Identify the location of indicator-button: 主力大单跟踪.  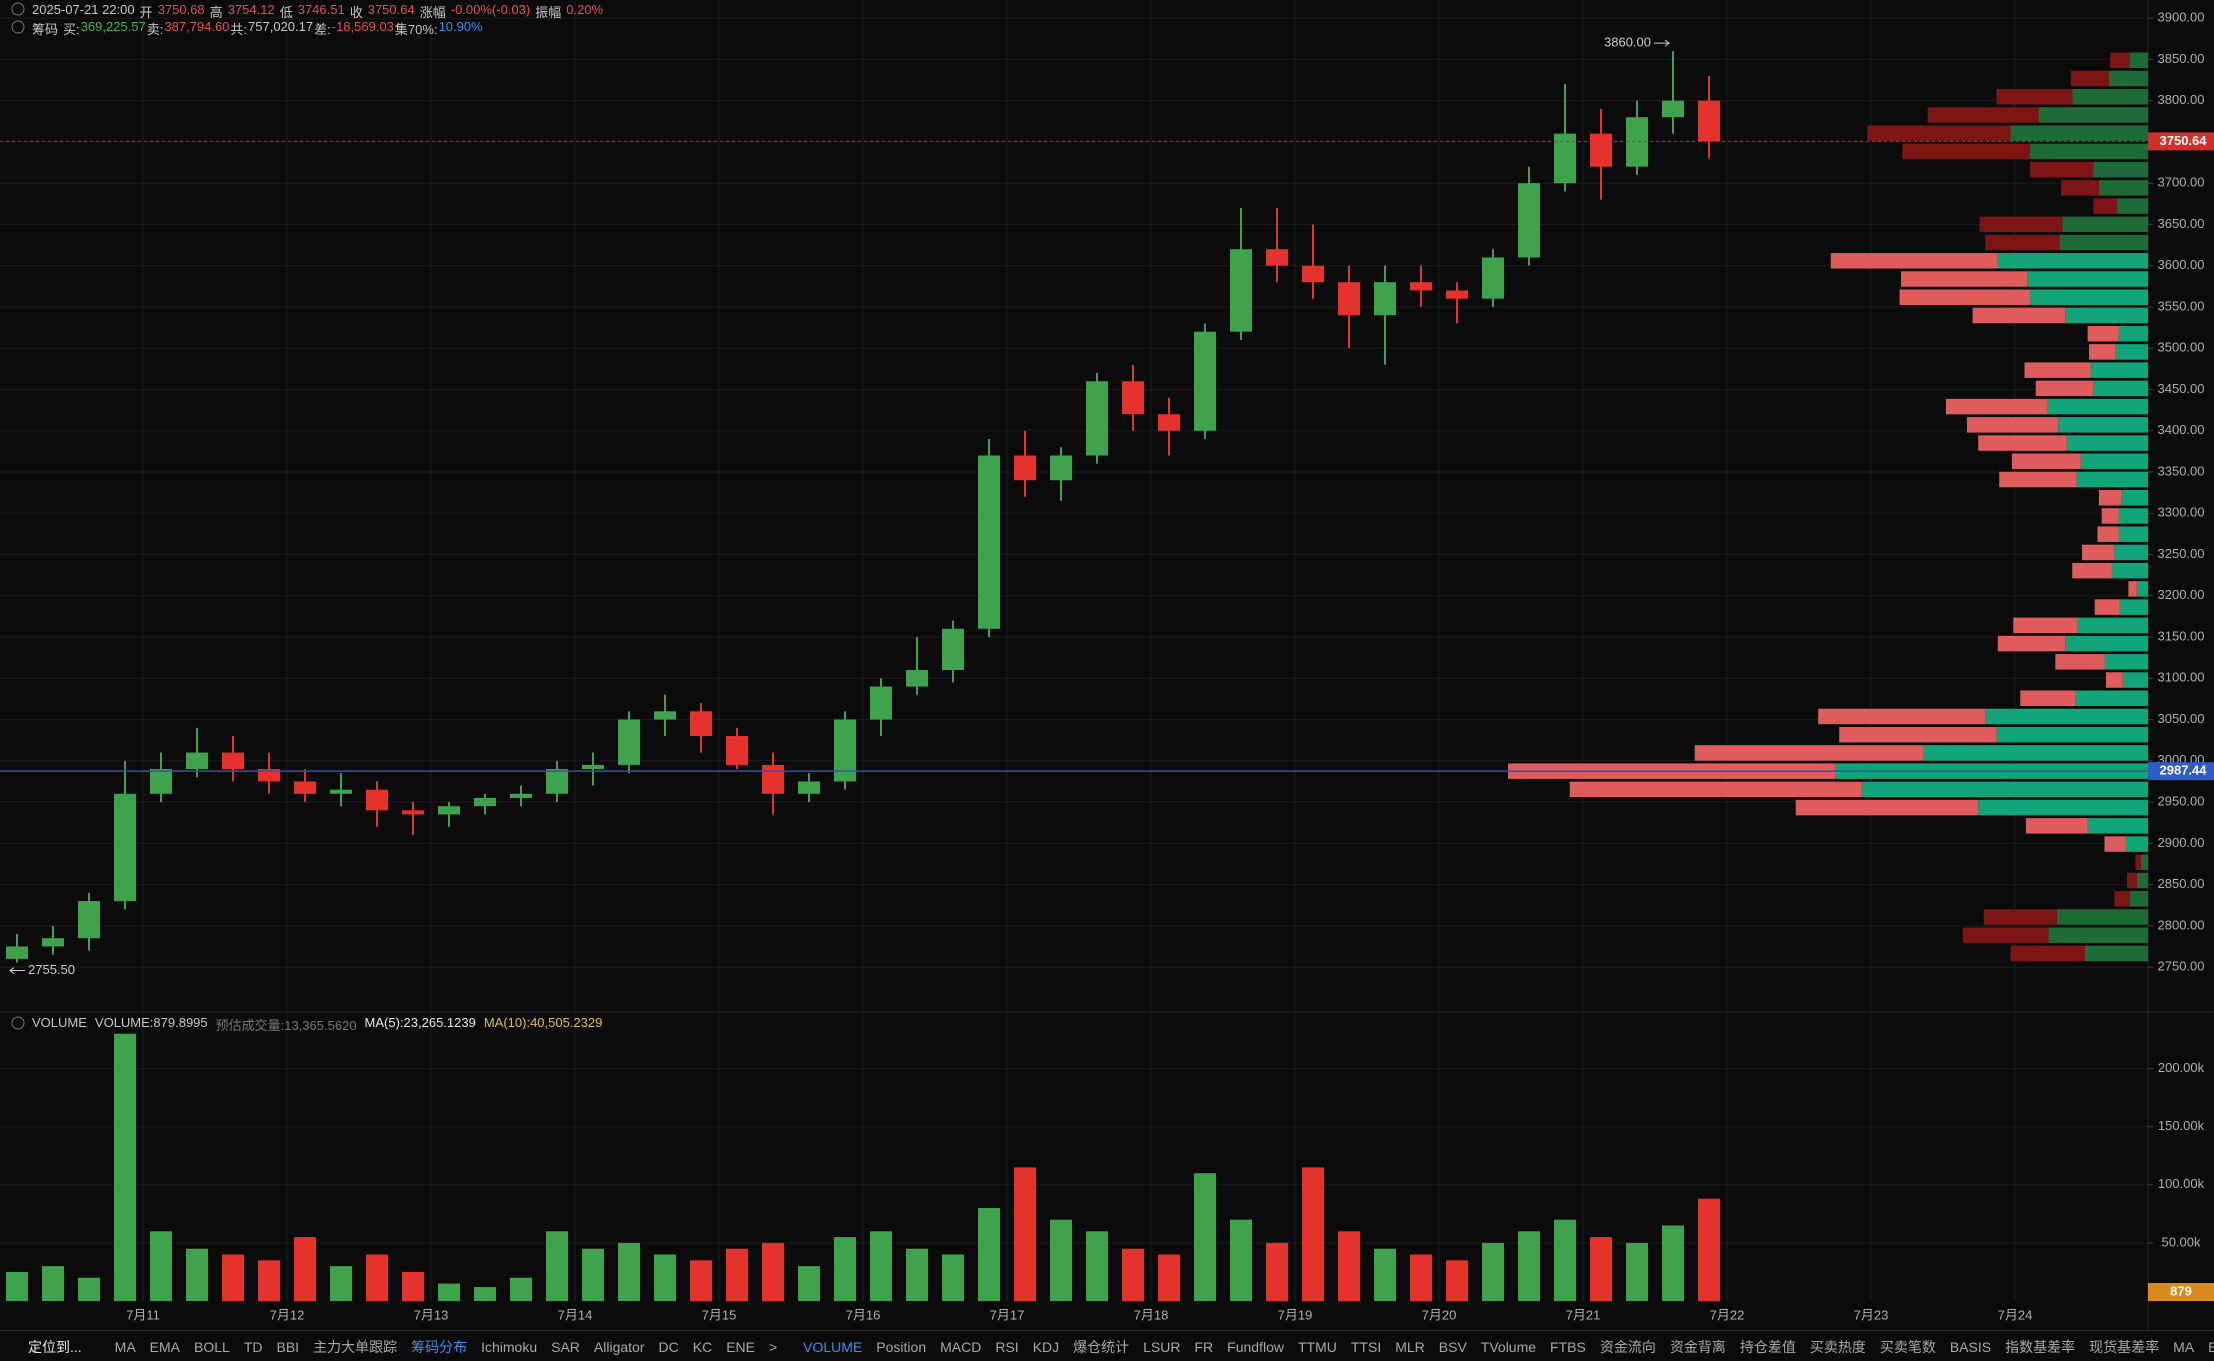
(355, 1346).